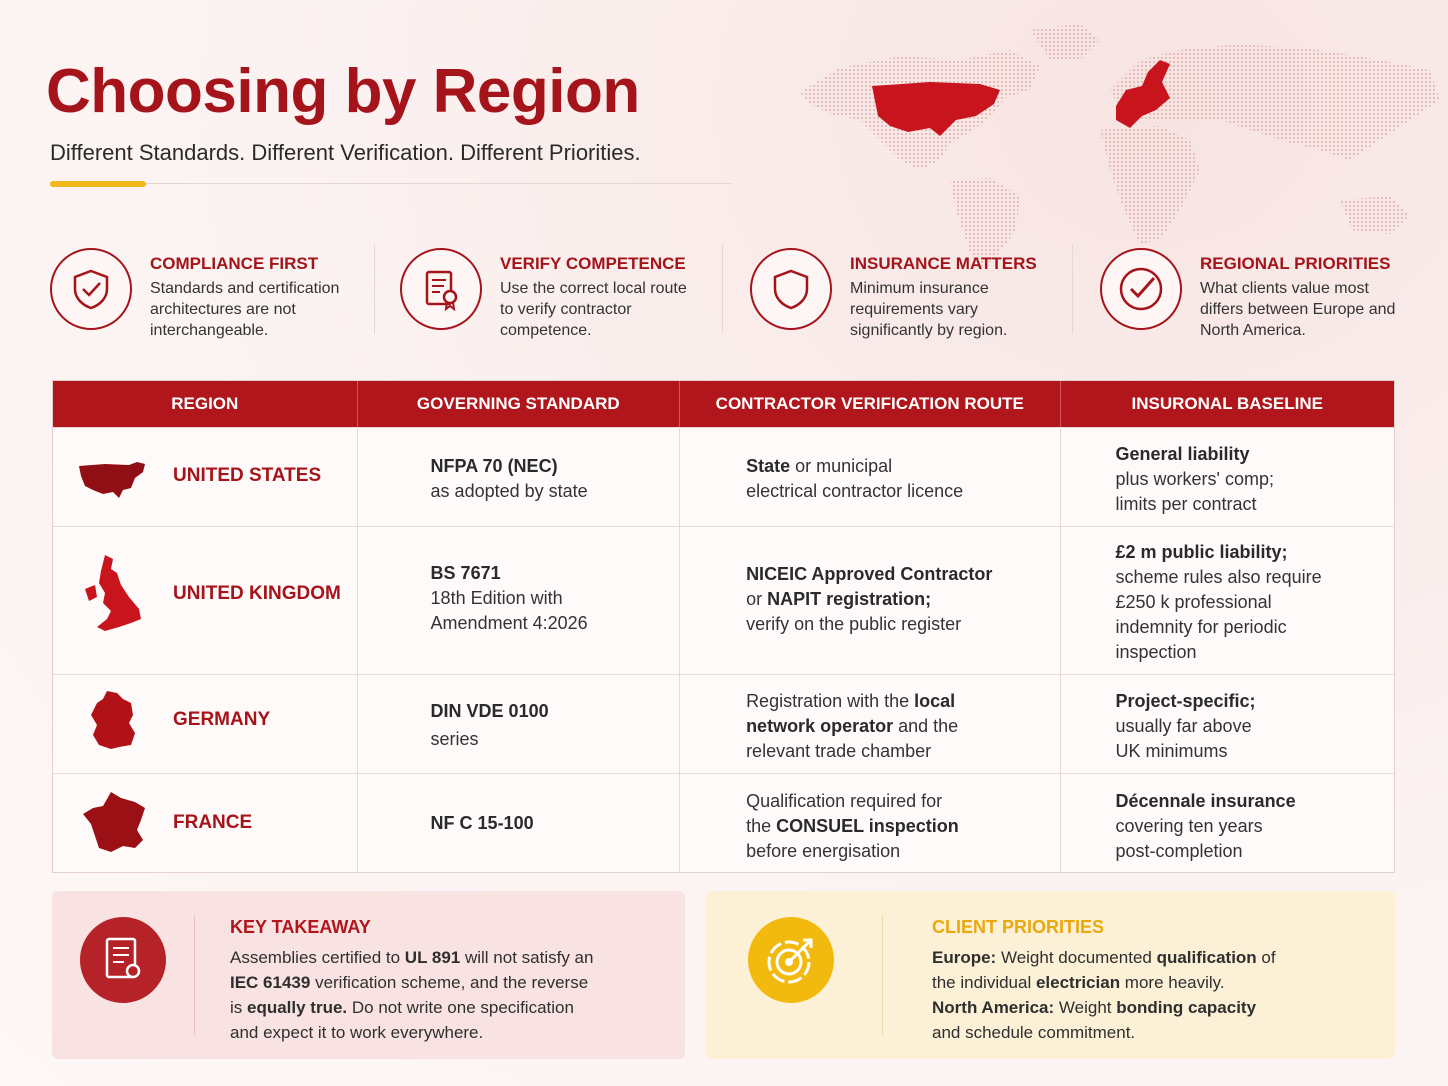  I want to click on standard-cell: NF C 15-100, so click(519, 823).